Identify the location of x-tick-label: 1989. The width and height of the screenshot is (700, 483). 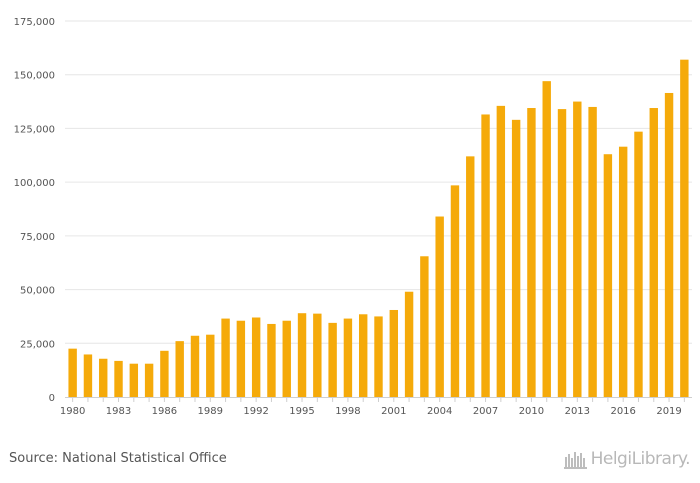
(210, 411).